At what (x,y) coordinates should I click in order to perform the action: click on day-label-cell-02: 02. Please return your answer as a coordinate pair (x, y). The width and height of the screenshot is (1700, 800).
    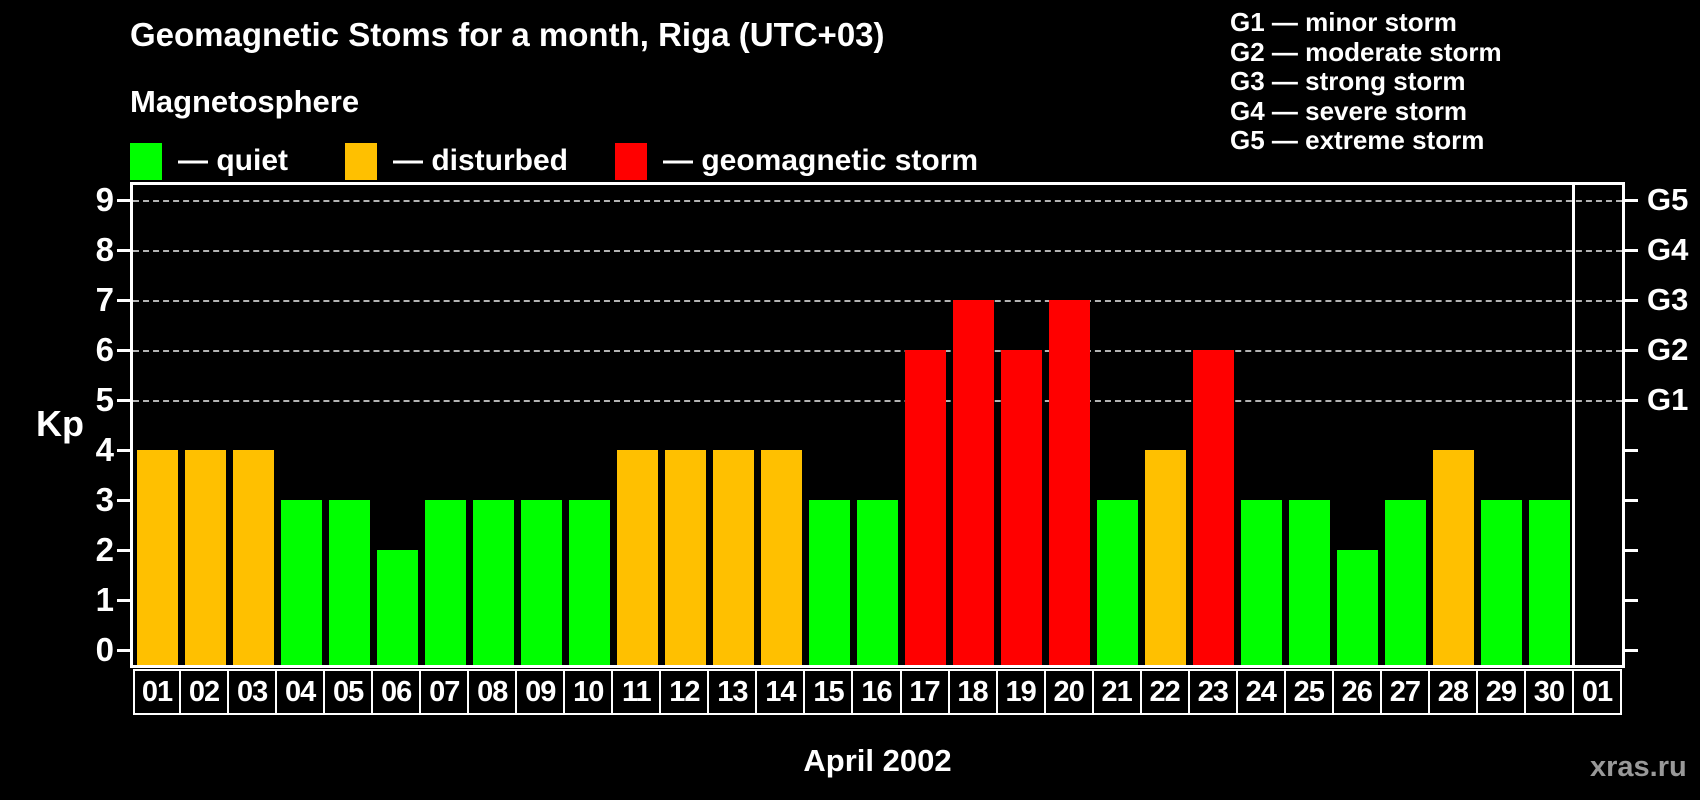
    Looking at the image, I should click on (204, 692).